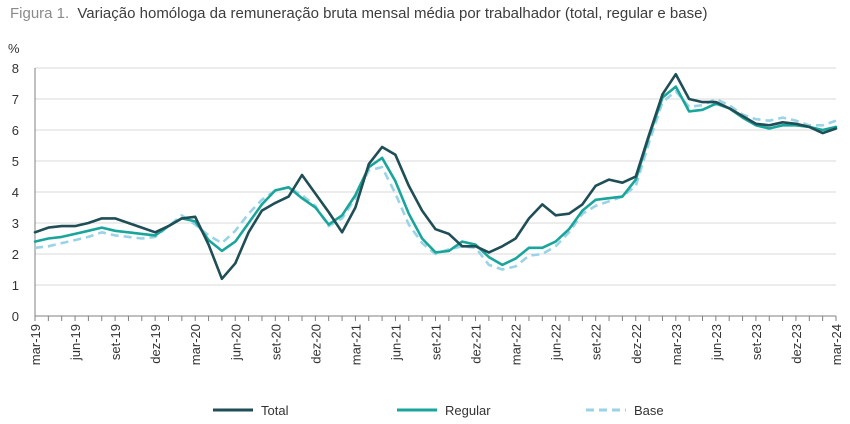 The image size is (850, 424). I want to click on y-tick-label: 6, so click(15, 130).